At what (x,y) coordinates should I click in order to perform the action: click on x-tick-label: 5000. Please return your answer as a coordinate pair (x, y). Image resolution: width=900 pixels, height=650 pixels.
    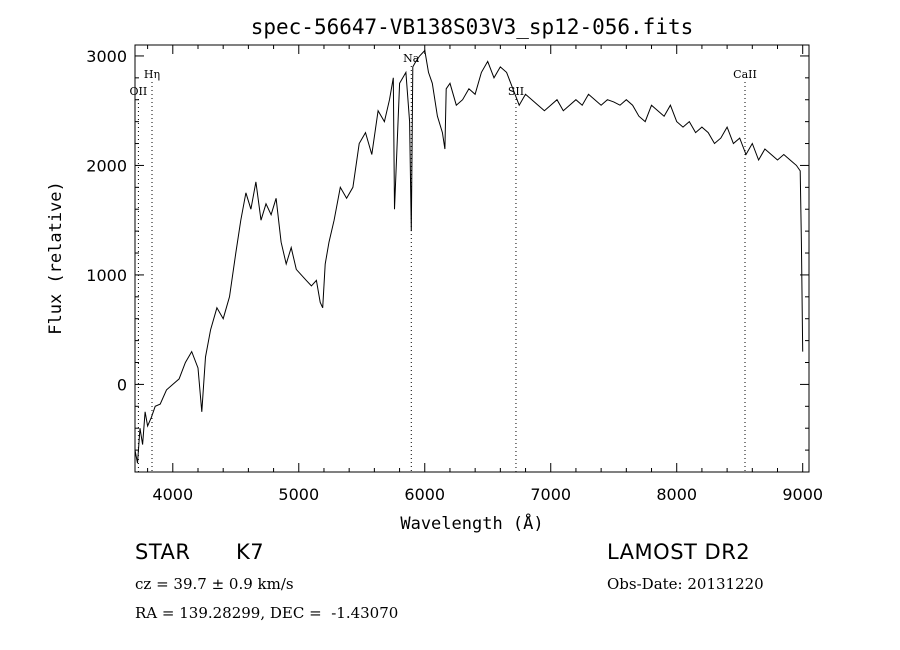
    Looking at the image, I should click on (298, 494).